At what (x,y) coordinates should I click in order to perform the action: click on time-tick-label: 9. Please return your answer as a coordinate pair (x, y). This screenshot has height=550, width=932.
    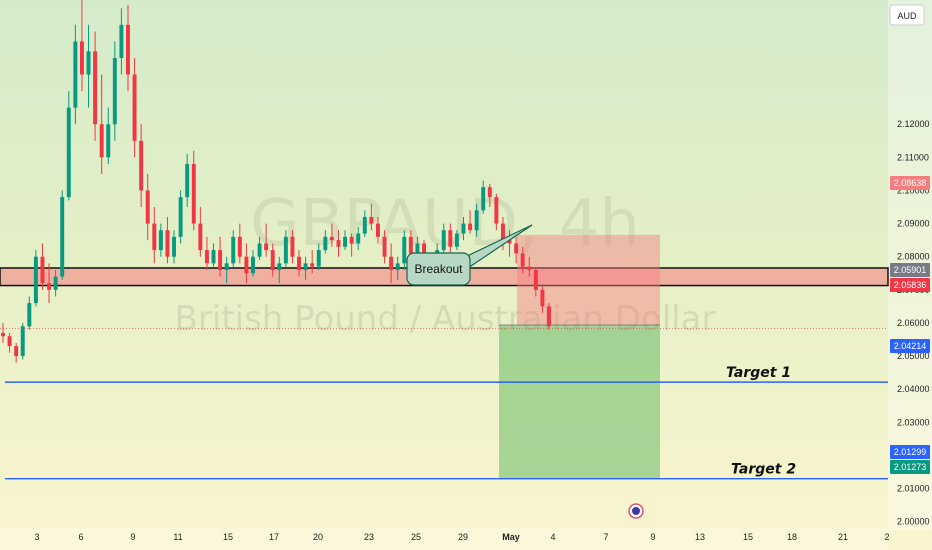
    Looking at the image, I should click on (132, 537).